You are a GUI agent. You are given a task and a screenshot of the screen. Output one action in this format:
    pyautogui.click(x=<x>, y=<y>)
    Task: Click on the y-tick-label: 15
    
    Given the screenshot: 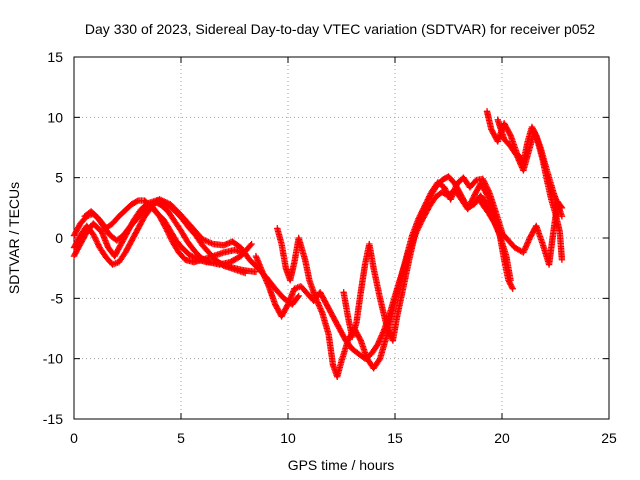 What is the action you would take?
    pyautogui.click(x=55, y=57)
    